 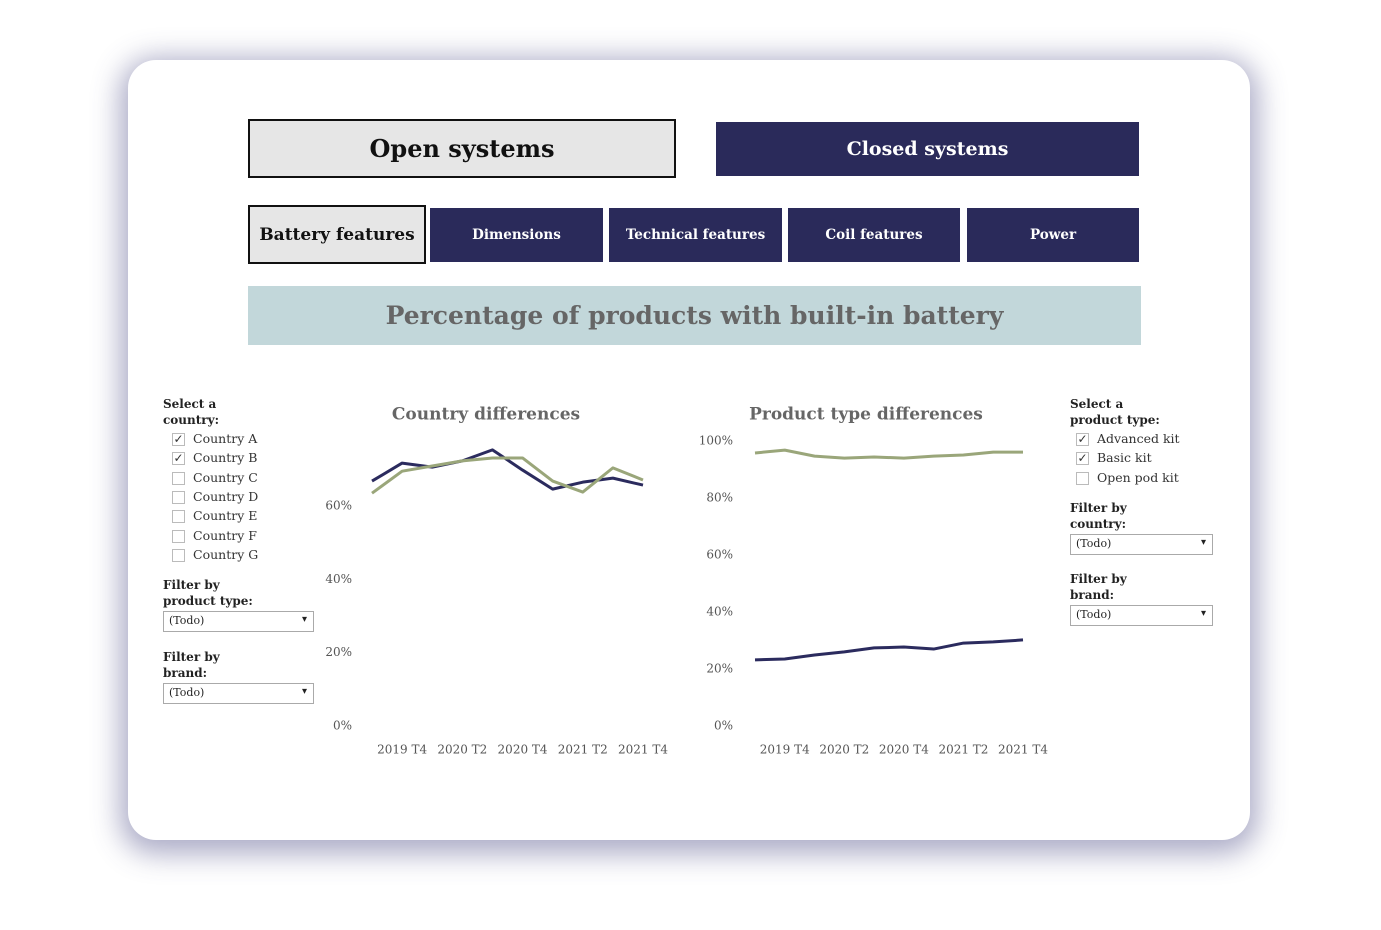 I want to click on option-label: Country F, so click(x=225, y=535).